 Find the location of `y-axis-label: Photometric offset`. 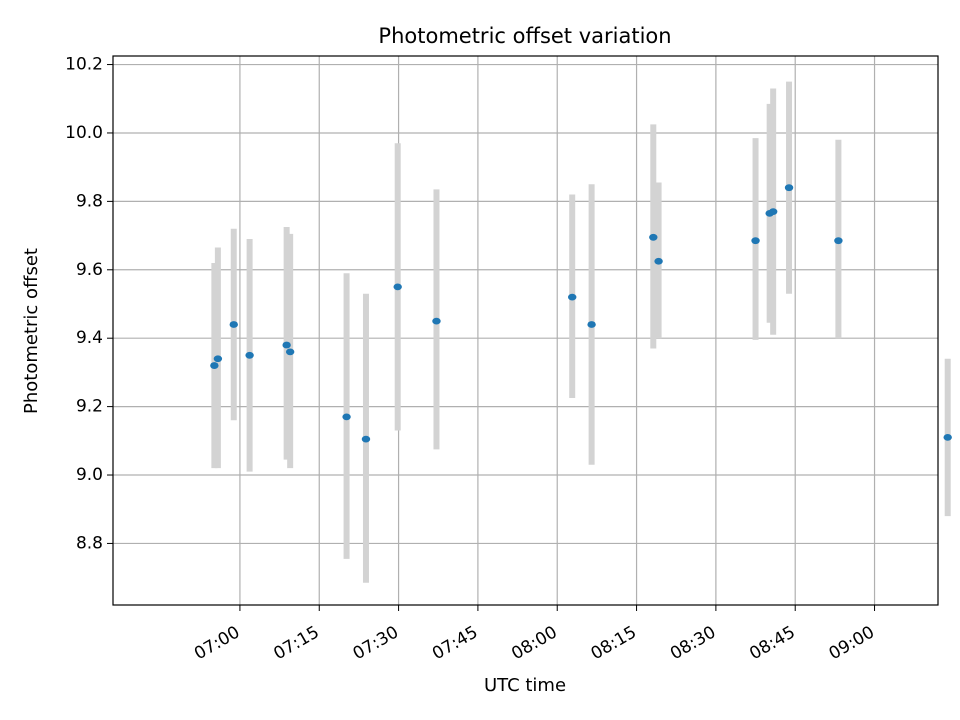

y-axis-label: Photometric offset is located at coordinates (31, 331).